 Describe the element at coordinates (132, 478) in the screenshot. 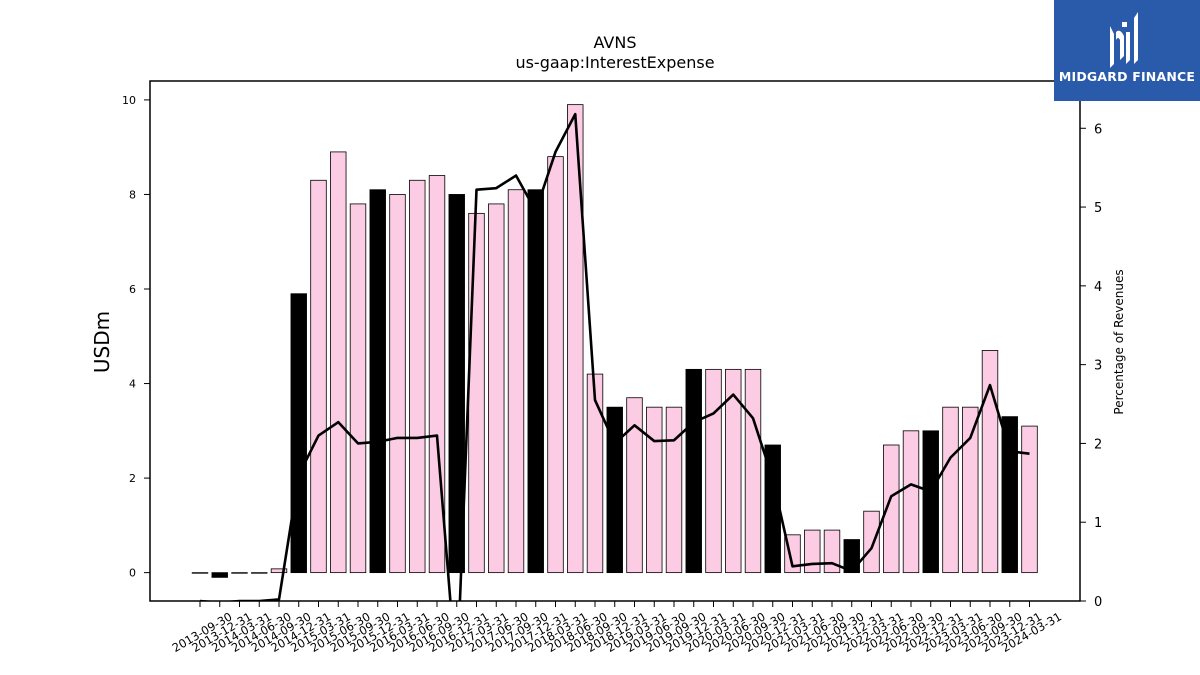

I see `y-tick-label: 2` at that location.